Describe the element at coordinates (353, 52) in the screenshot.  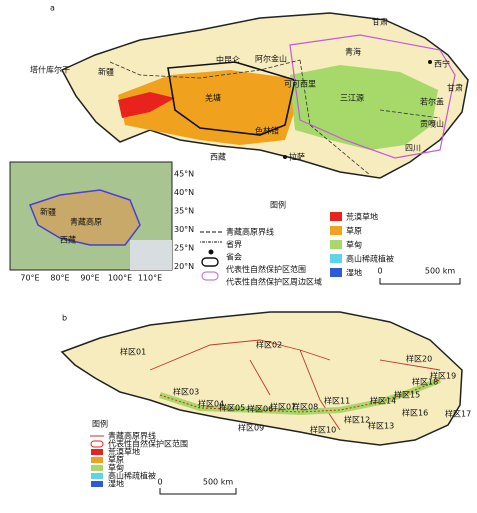
I see `place-label: 青海` at that location.